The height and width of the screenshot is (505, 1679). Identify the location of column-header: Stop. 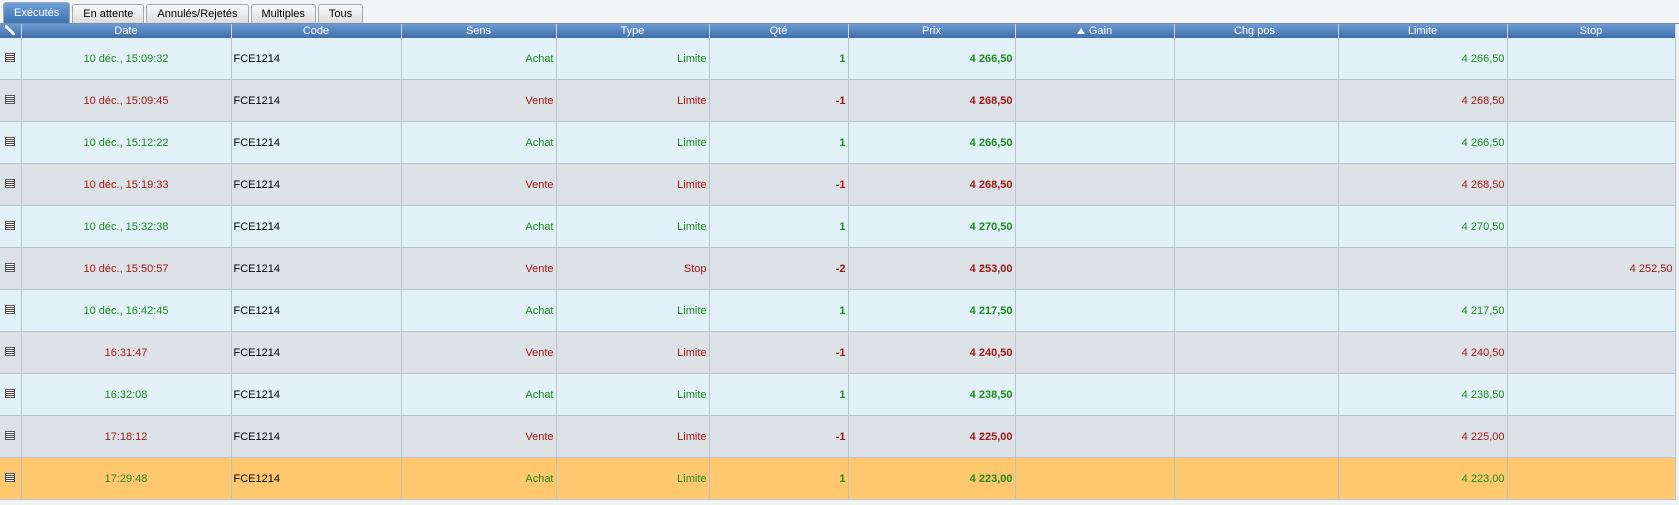
(1591, 31).